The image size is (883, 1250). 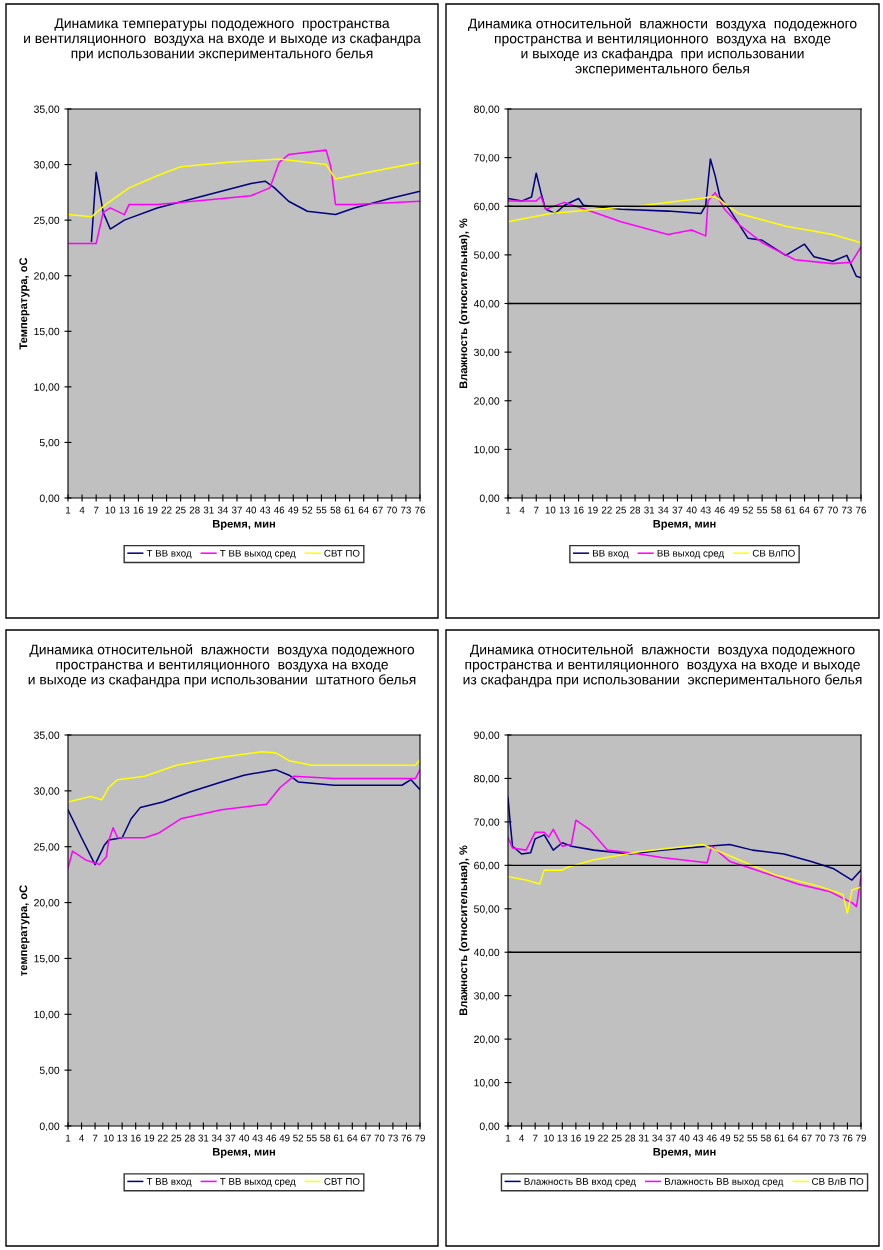 I want to click on legend-label: СВ ВлВ ПО, so click(x=838, y=1181).